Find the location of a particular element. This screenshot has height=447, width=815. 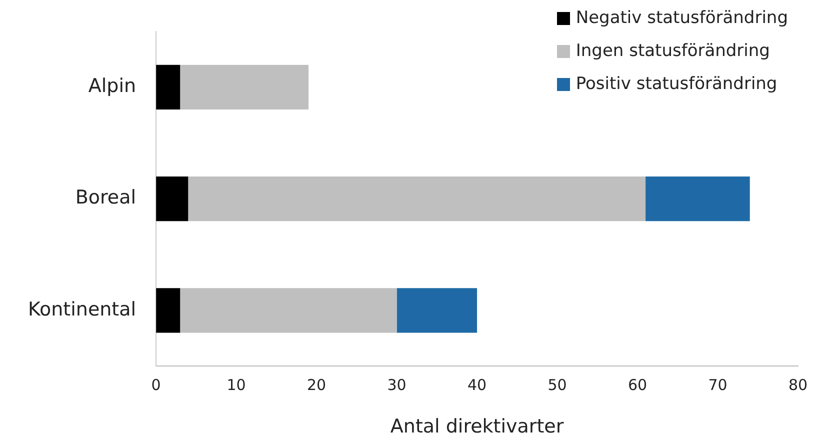

x-tick-label: 70 is located at coordinates (718, 385).